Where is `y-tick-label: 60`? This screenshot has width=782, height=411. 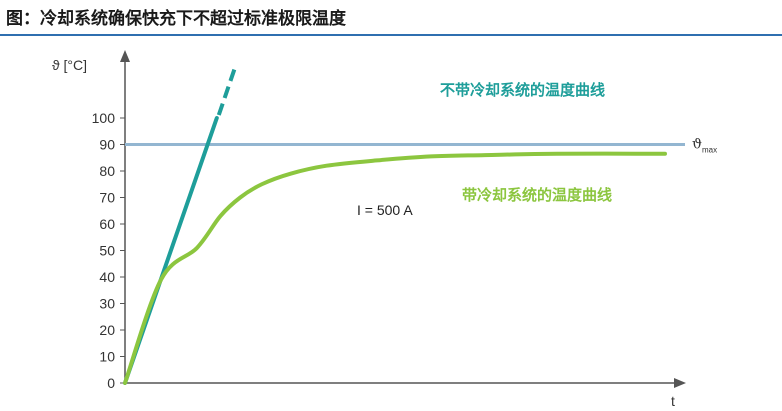 y-tick-label: 60 is located at coordinates (107, 224).